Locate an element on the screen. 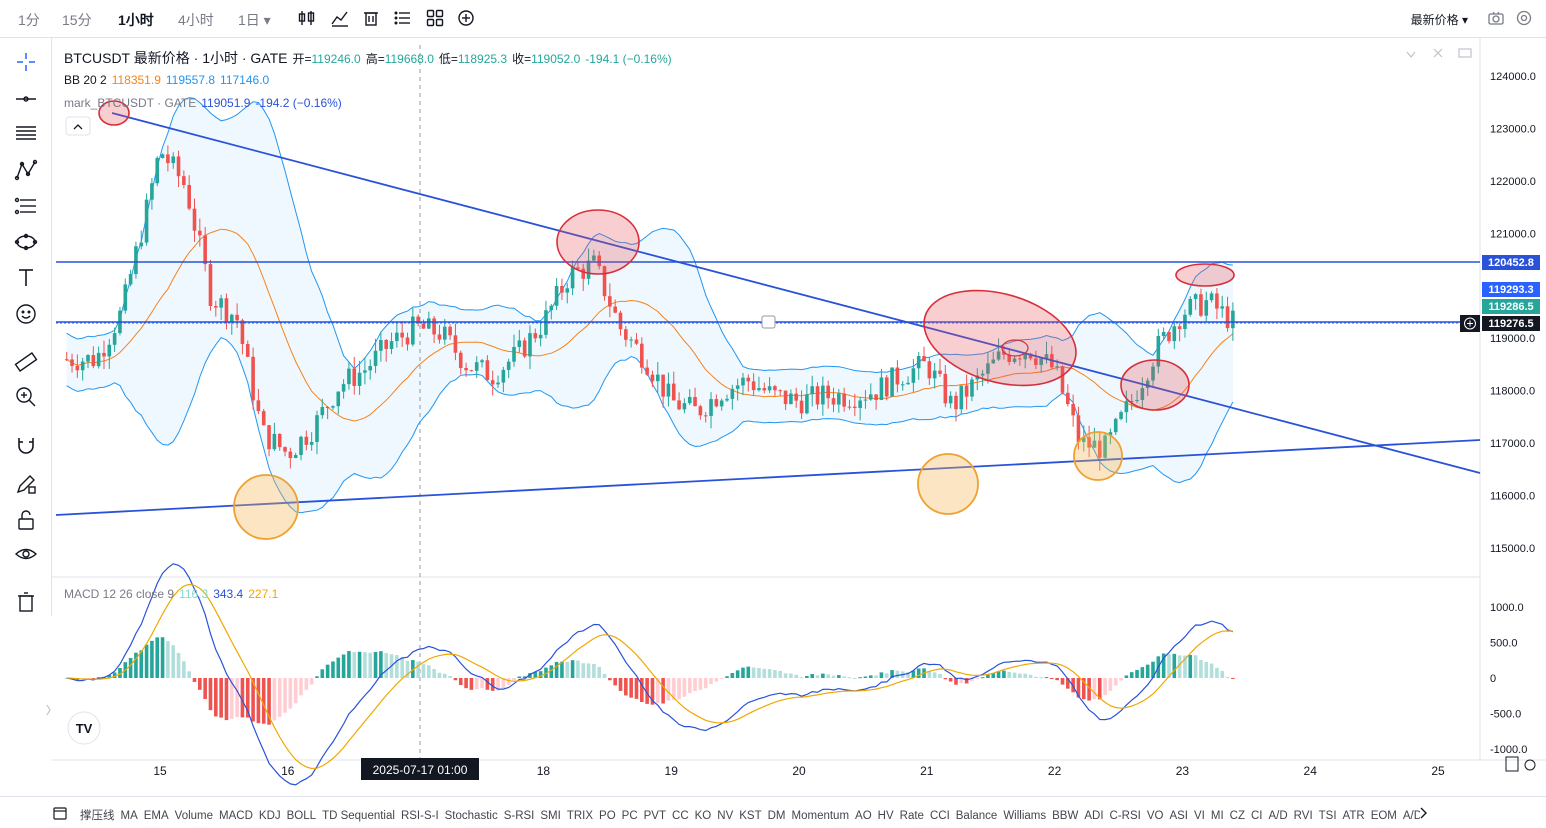  tradingview-logo is located at coordinates (84, 728).